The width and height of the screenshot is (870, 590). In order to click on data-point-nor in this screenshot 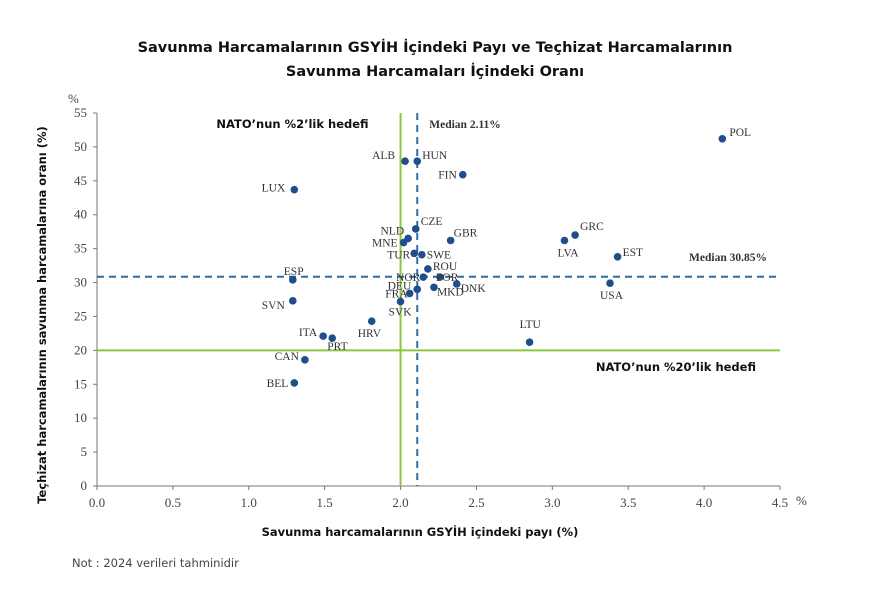, I will do `click(423, 277)`.